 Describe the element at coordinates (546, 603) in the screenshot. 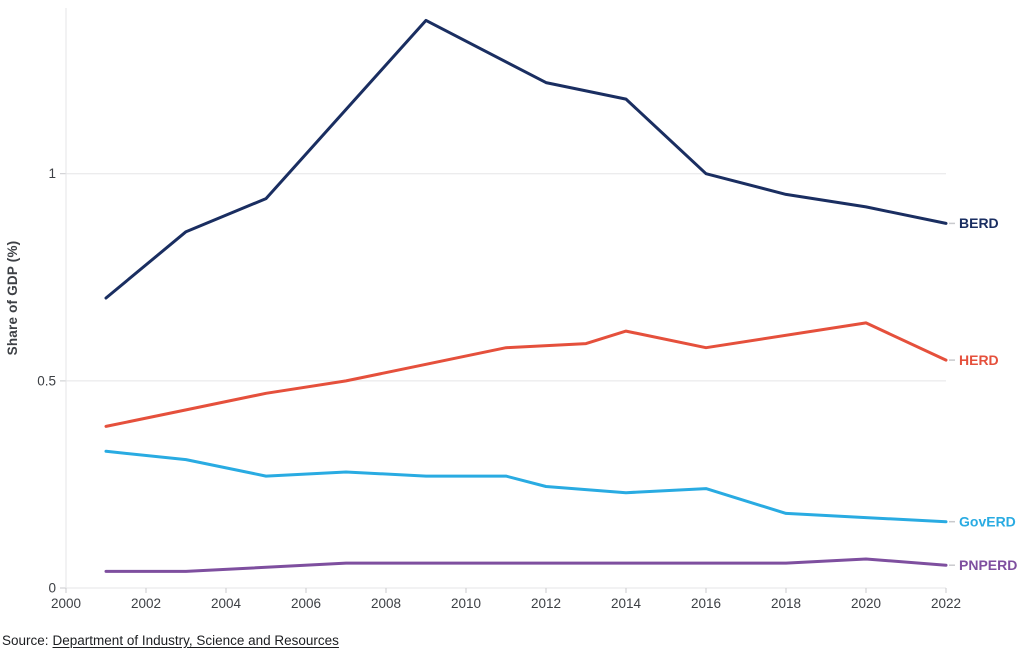

I see `x-tick-label-2012: 2012` at that location.